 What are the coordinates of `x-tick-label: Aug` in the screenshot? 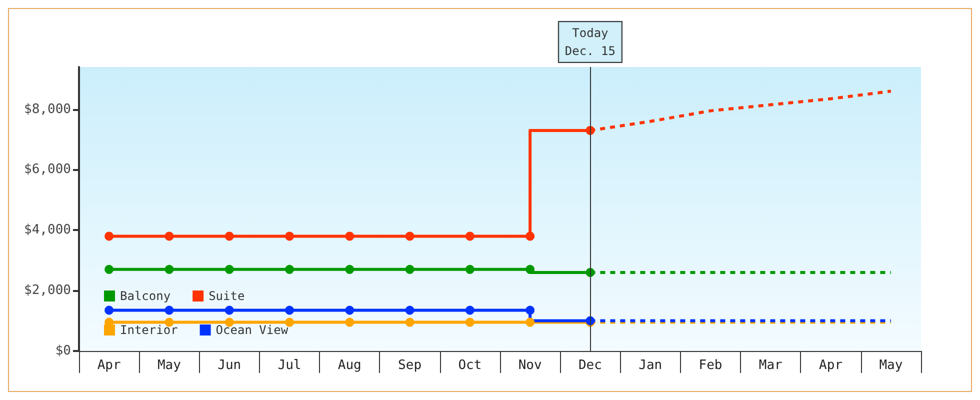 It's located at (350, 365).